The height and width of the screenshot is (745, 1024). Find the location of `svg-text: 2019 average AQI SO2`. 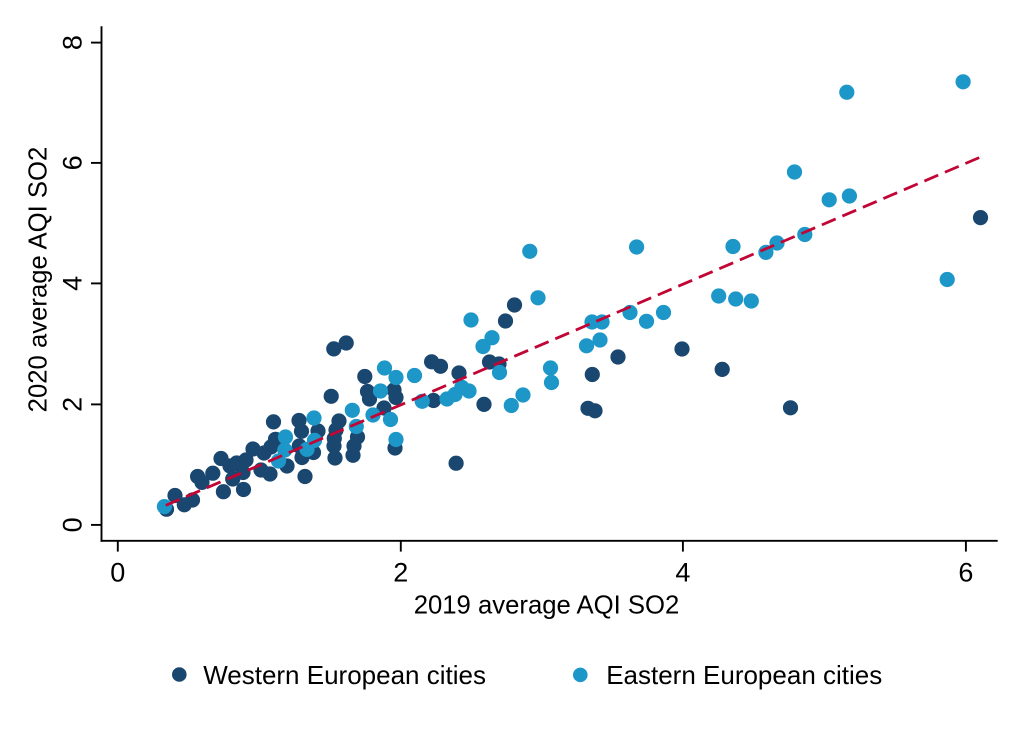

svg-text: 2019 average AQI SO2 is located at coordinates (547, 606).